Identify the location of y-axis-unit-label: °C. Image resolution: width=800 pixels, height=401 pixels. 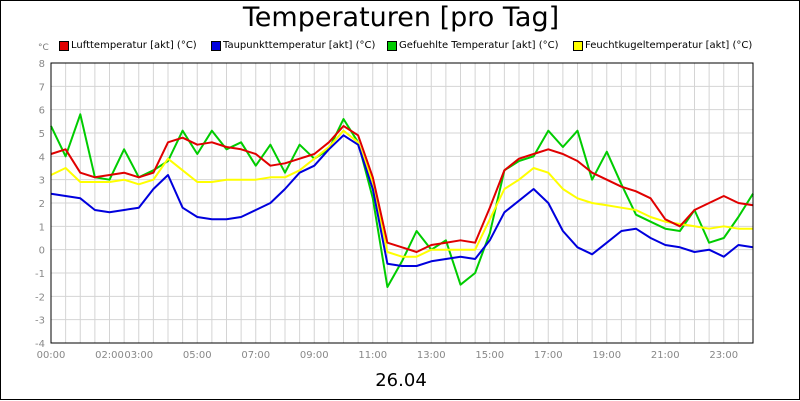
(43, 48).